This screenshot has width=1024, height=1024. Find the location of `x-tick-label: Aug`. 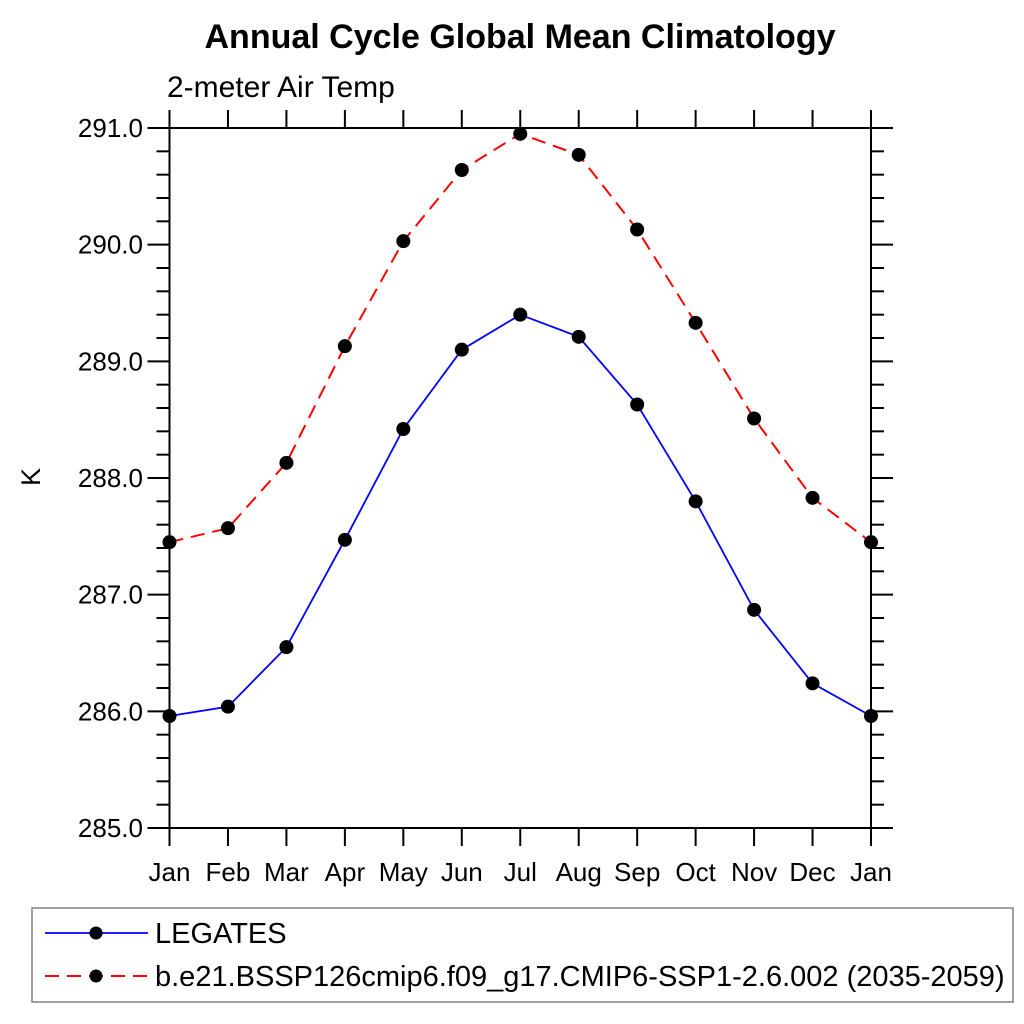

x-tick-label: Aug is located at coordinates (579, 872).